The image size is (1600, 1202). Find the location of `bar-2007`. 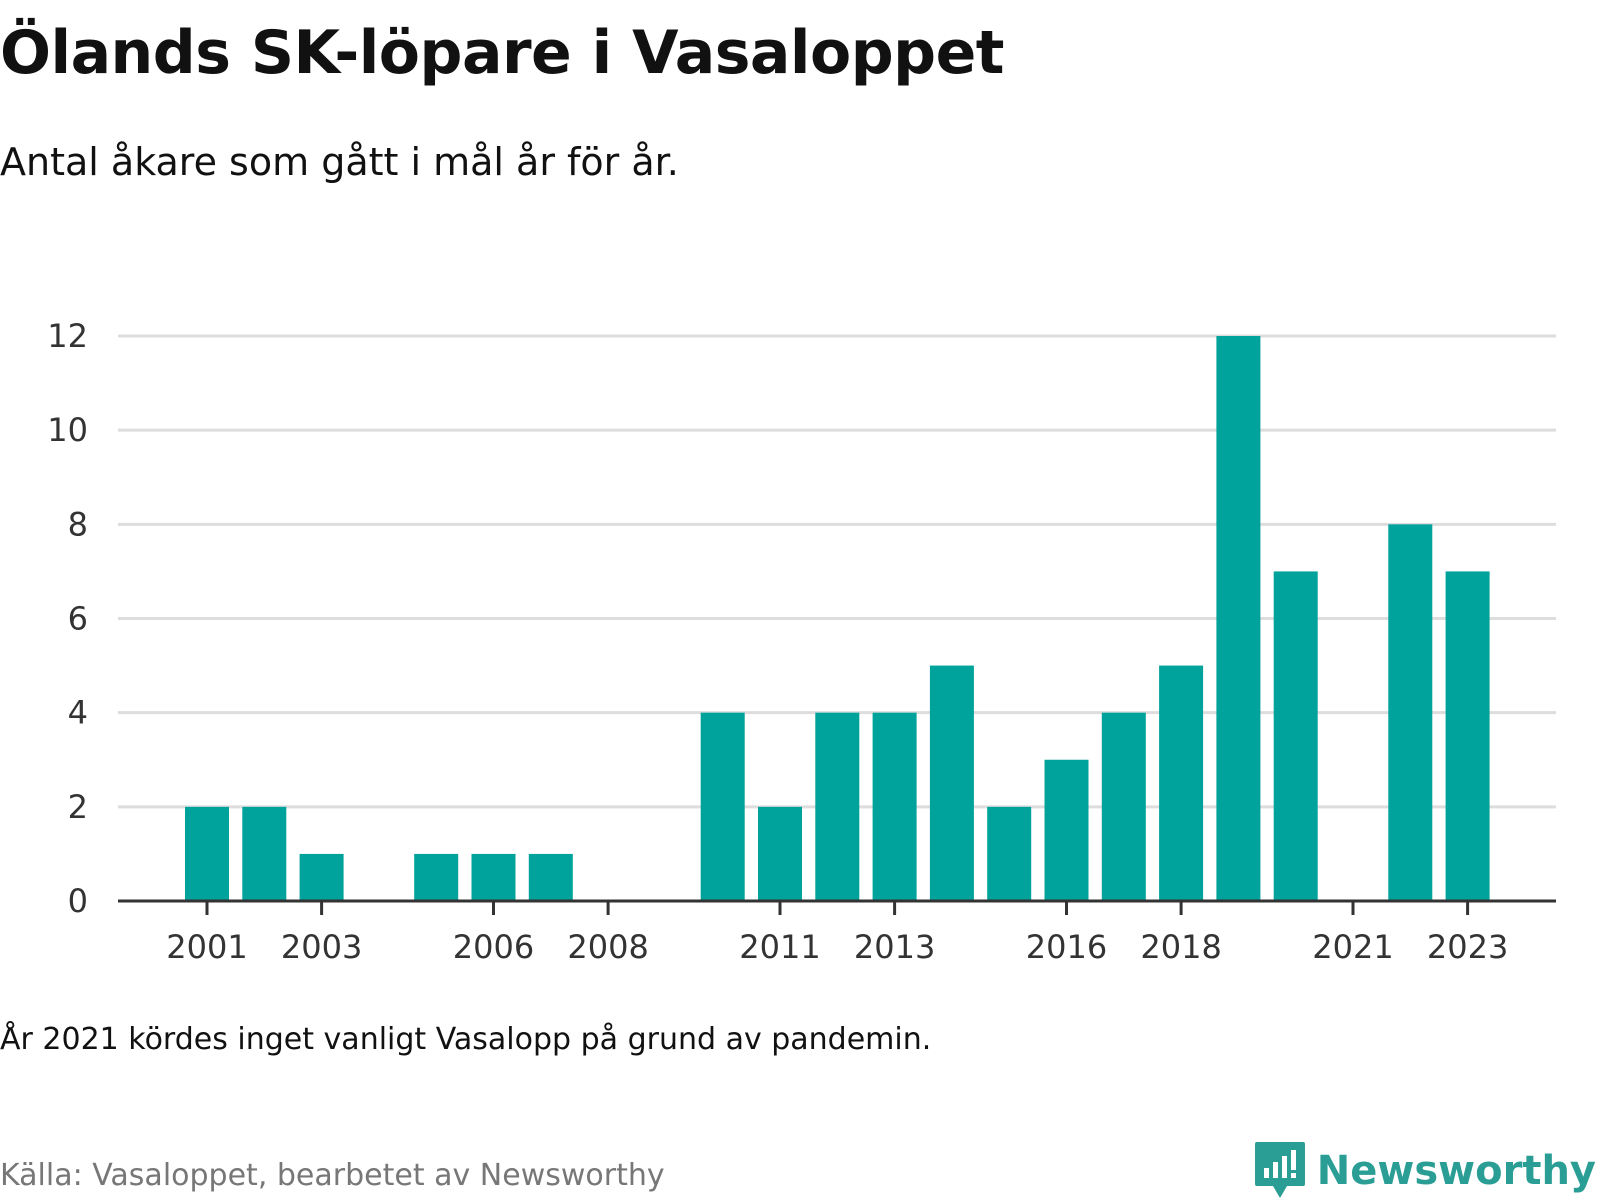

bar-2007 is located at coordinates (550, 877).